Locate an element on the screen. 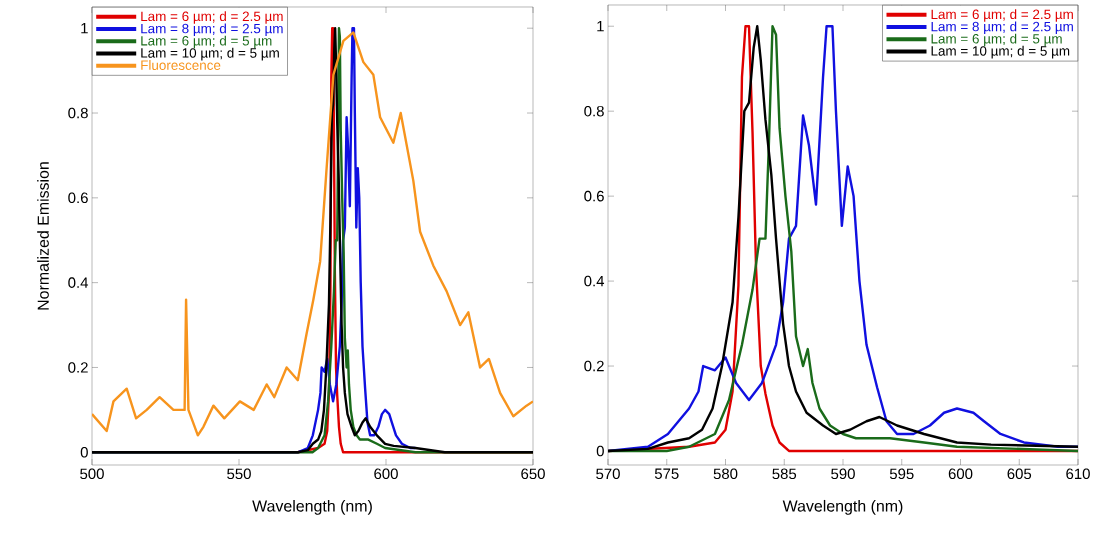  x-tick-label: 580 is located at coordinates (725, 474).